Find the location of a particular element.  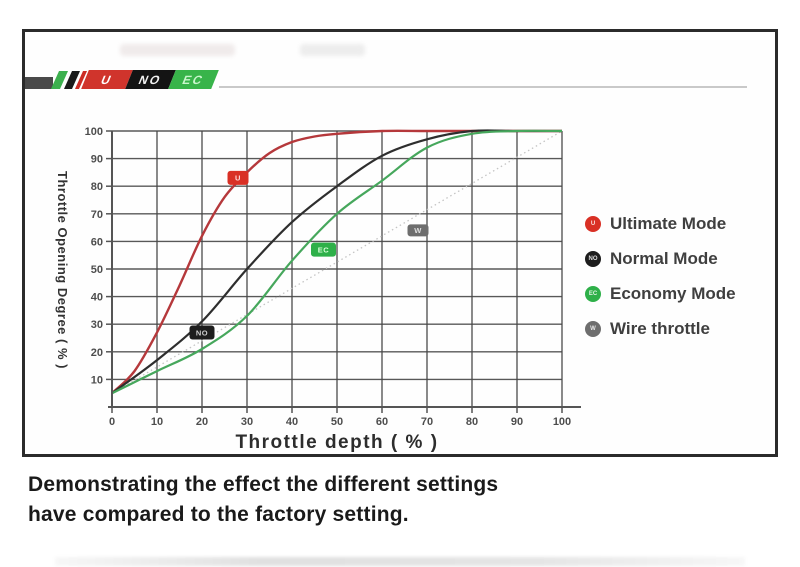

legend-item-economy-mode: EC Economy Mode is located at coordinates (660, 294).